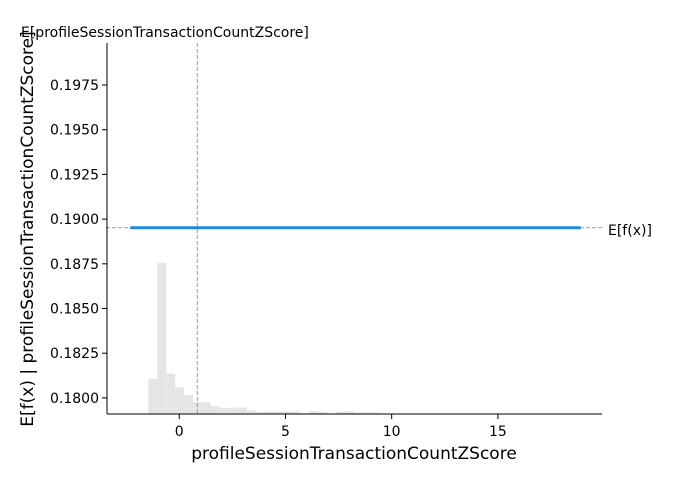  What do you see at coordinates (74, 310) in the screenshot?
I see `y-tick-label: 0.1850` at bounding box center [74, 310].